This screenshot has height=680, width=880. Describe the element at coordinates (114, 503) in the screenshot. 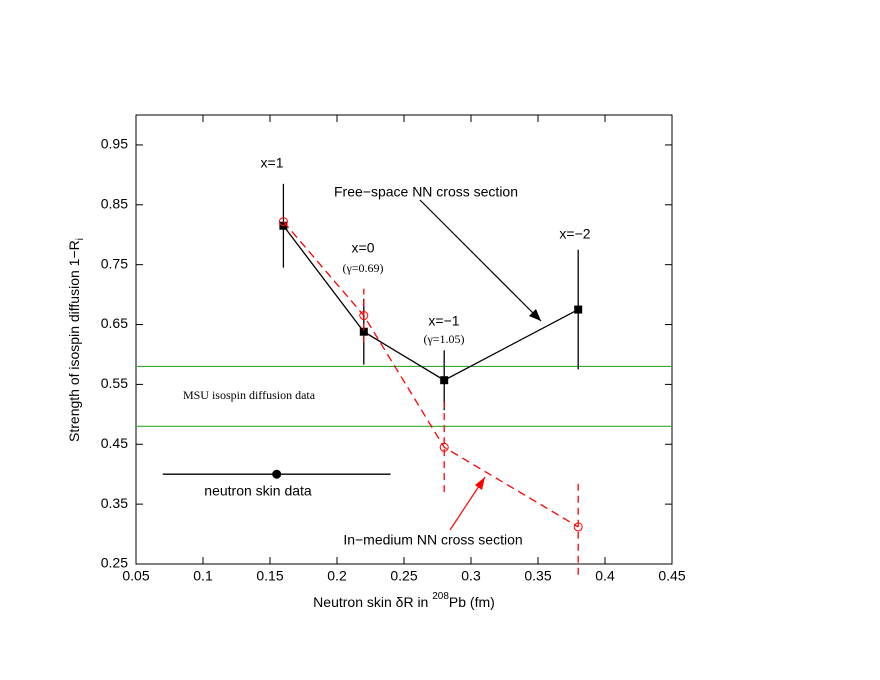

I see `y-tick-label: 0.35` at that location.